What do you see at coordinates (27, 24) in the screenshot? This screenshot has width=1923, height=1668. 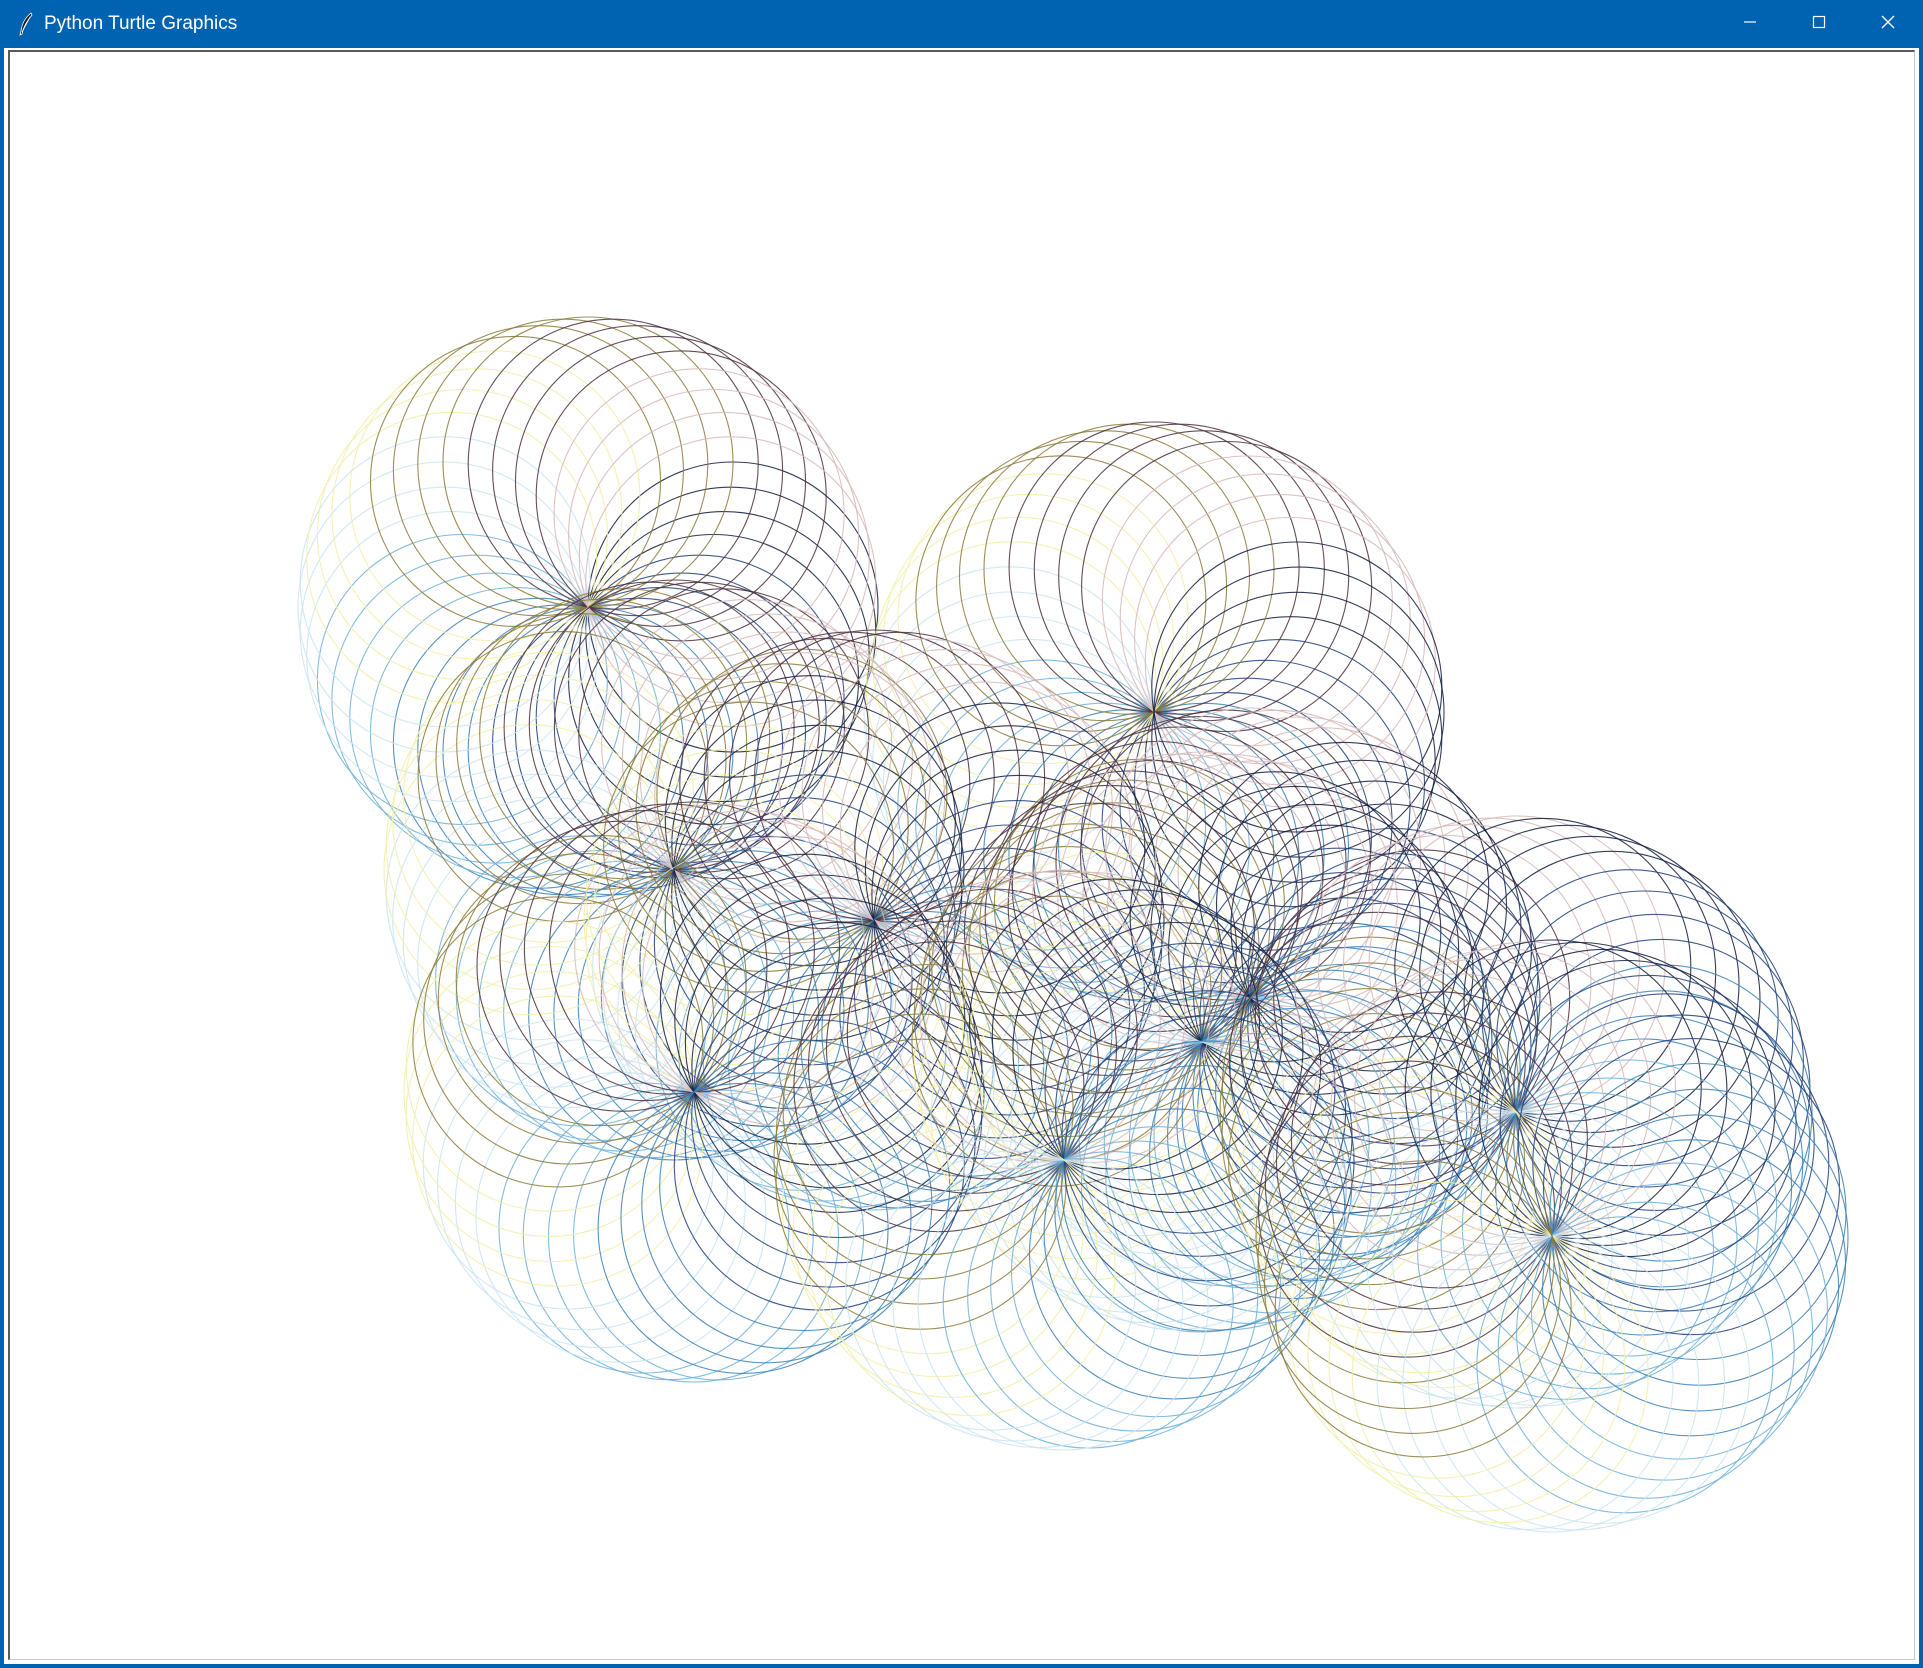 I see `feather-icon` at bounding box center [27, 24].